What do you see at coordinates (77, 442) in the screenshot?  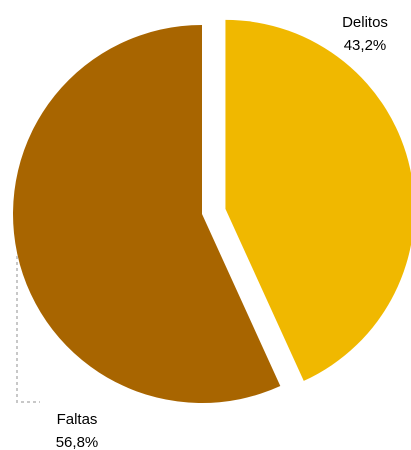 I see `slice-label-faltas-value: 56,8%` at bounding box center [77, 442].